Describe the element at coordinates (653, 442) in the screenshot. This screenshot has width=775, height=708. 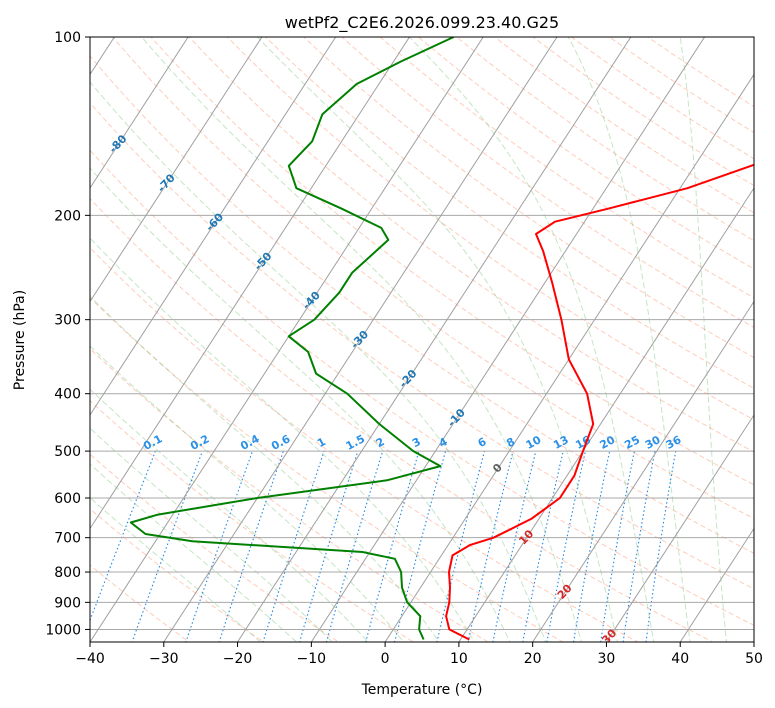
I see `mixing-ratio-label: 30` at that location.